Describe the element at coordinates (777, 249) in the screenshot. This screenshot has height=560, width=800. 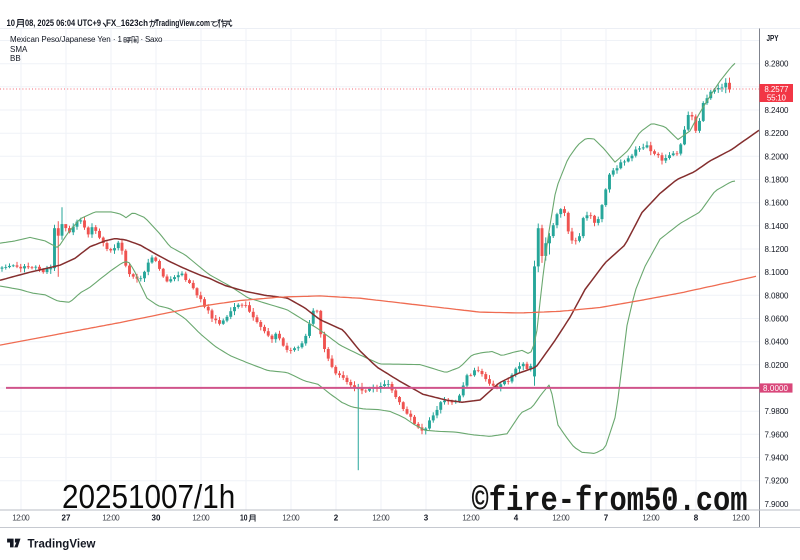
I see `svg-text: 8.1200` at that location.